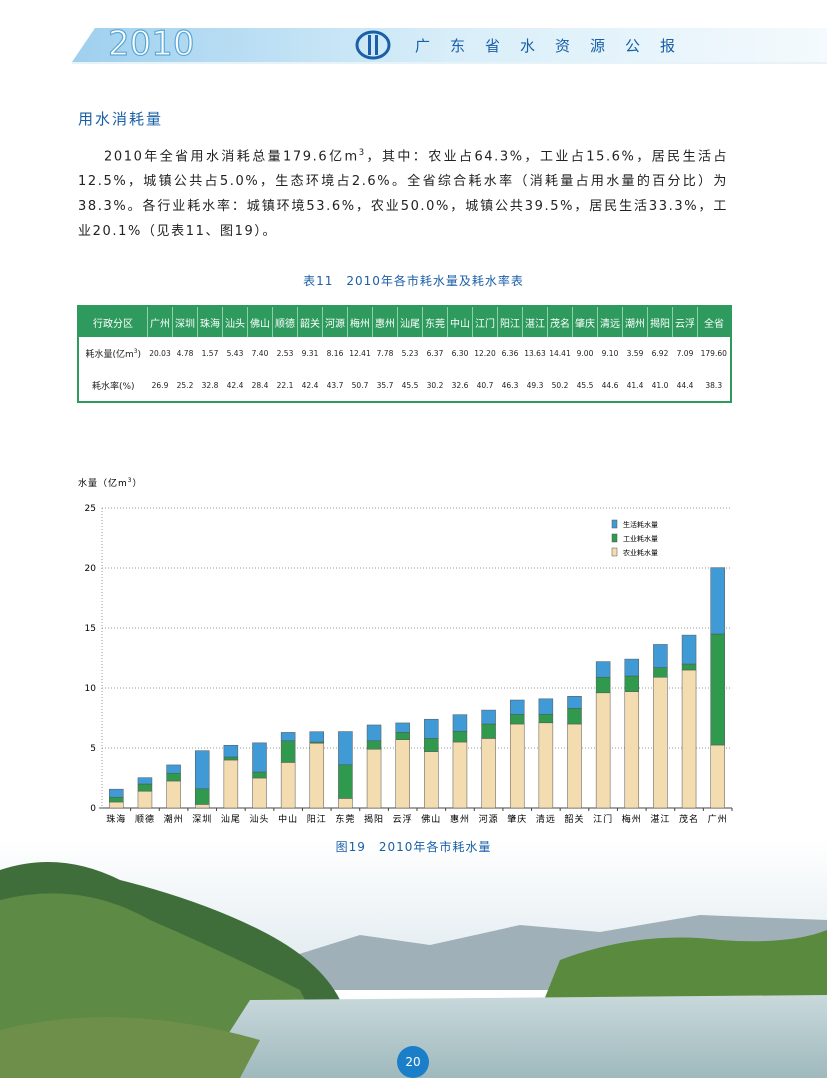  What do you see at coordinates (112, 321) in the screenshot?
I see `header-cell: 行政分区` at bounding box center [112, 321].